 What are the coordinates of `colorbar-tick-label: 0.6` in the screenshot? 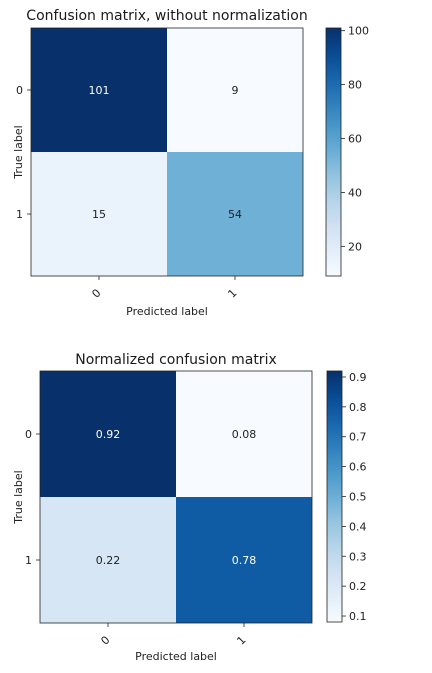 It's located at (358, 467).